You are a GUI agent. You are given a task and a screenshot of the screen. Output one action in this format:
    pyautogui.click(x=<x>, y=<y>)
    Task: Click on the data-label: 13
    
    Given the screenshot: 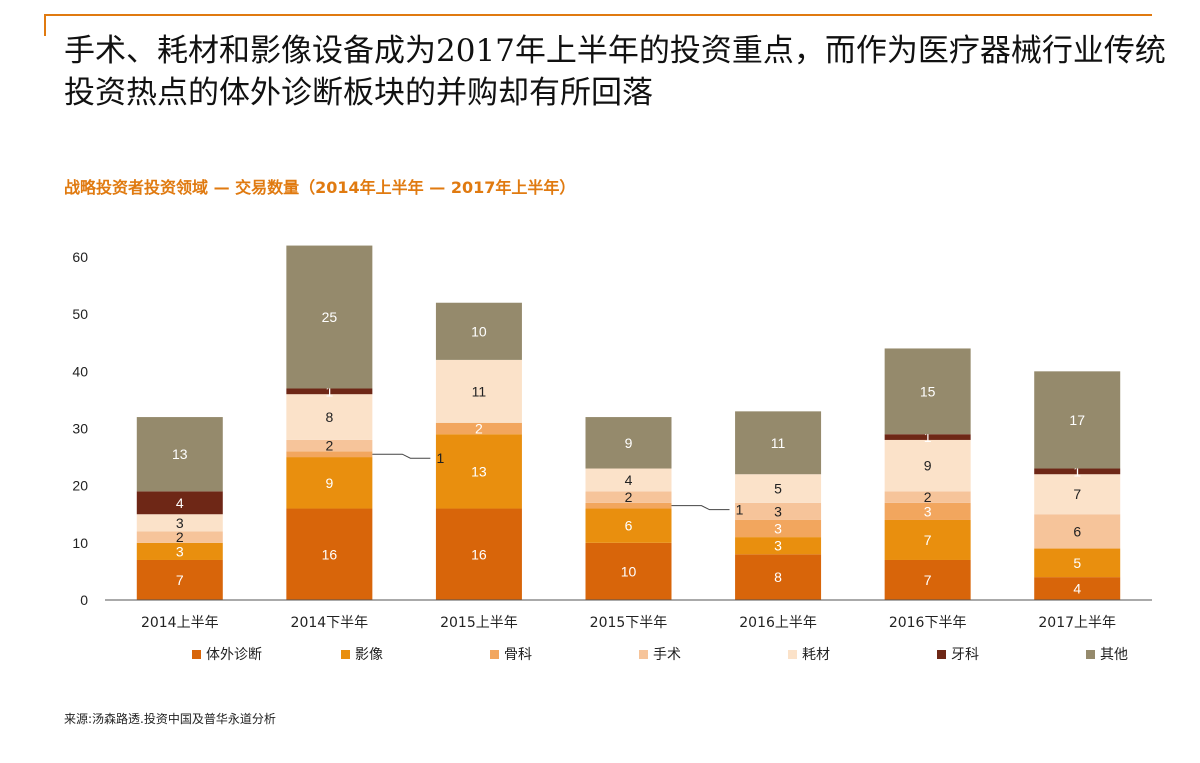 What is the action you would take?
    pyautogui.click(x=479, y=471)
    